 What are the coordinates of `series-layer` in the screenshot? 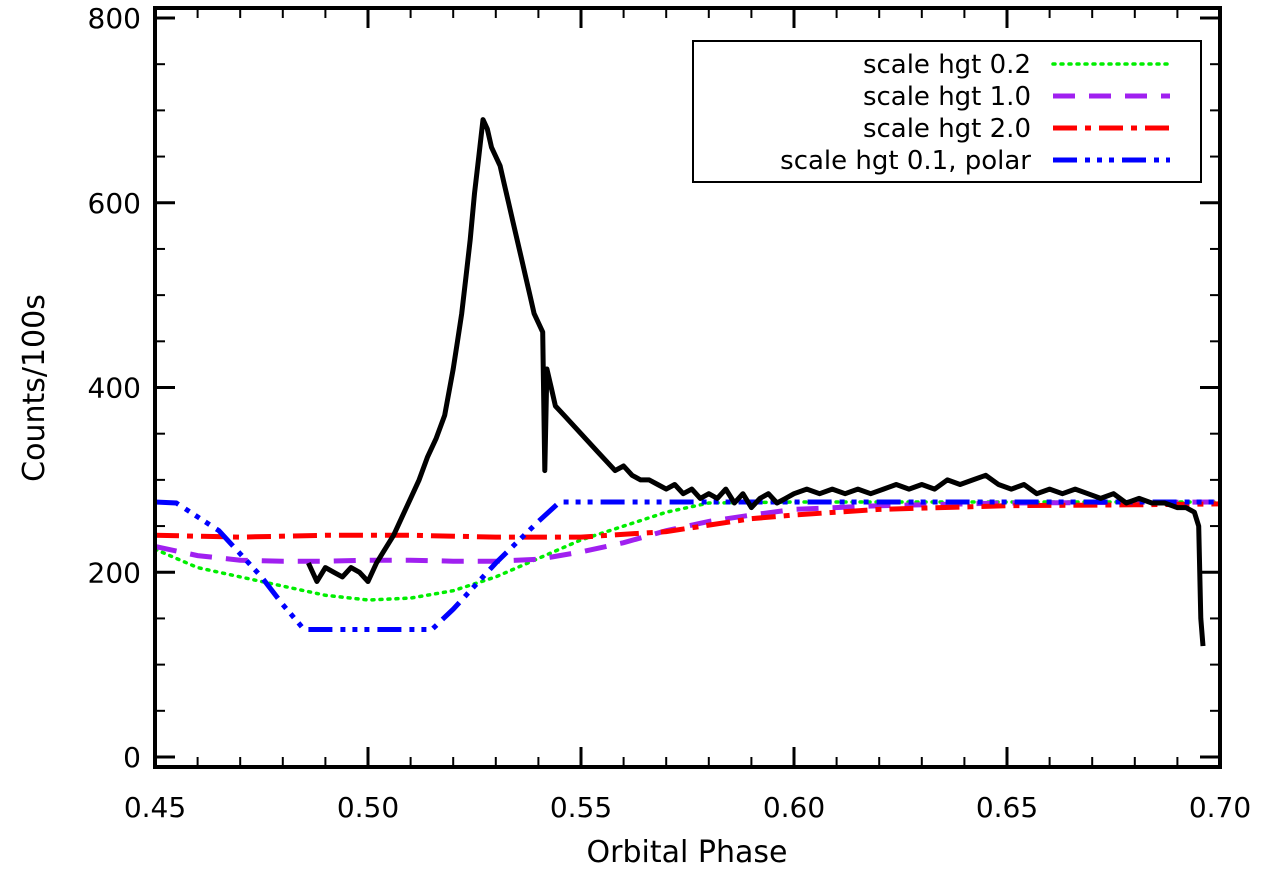 It's located at (687, 565).